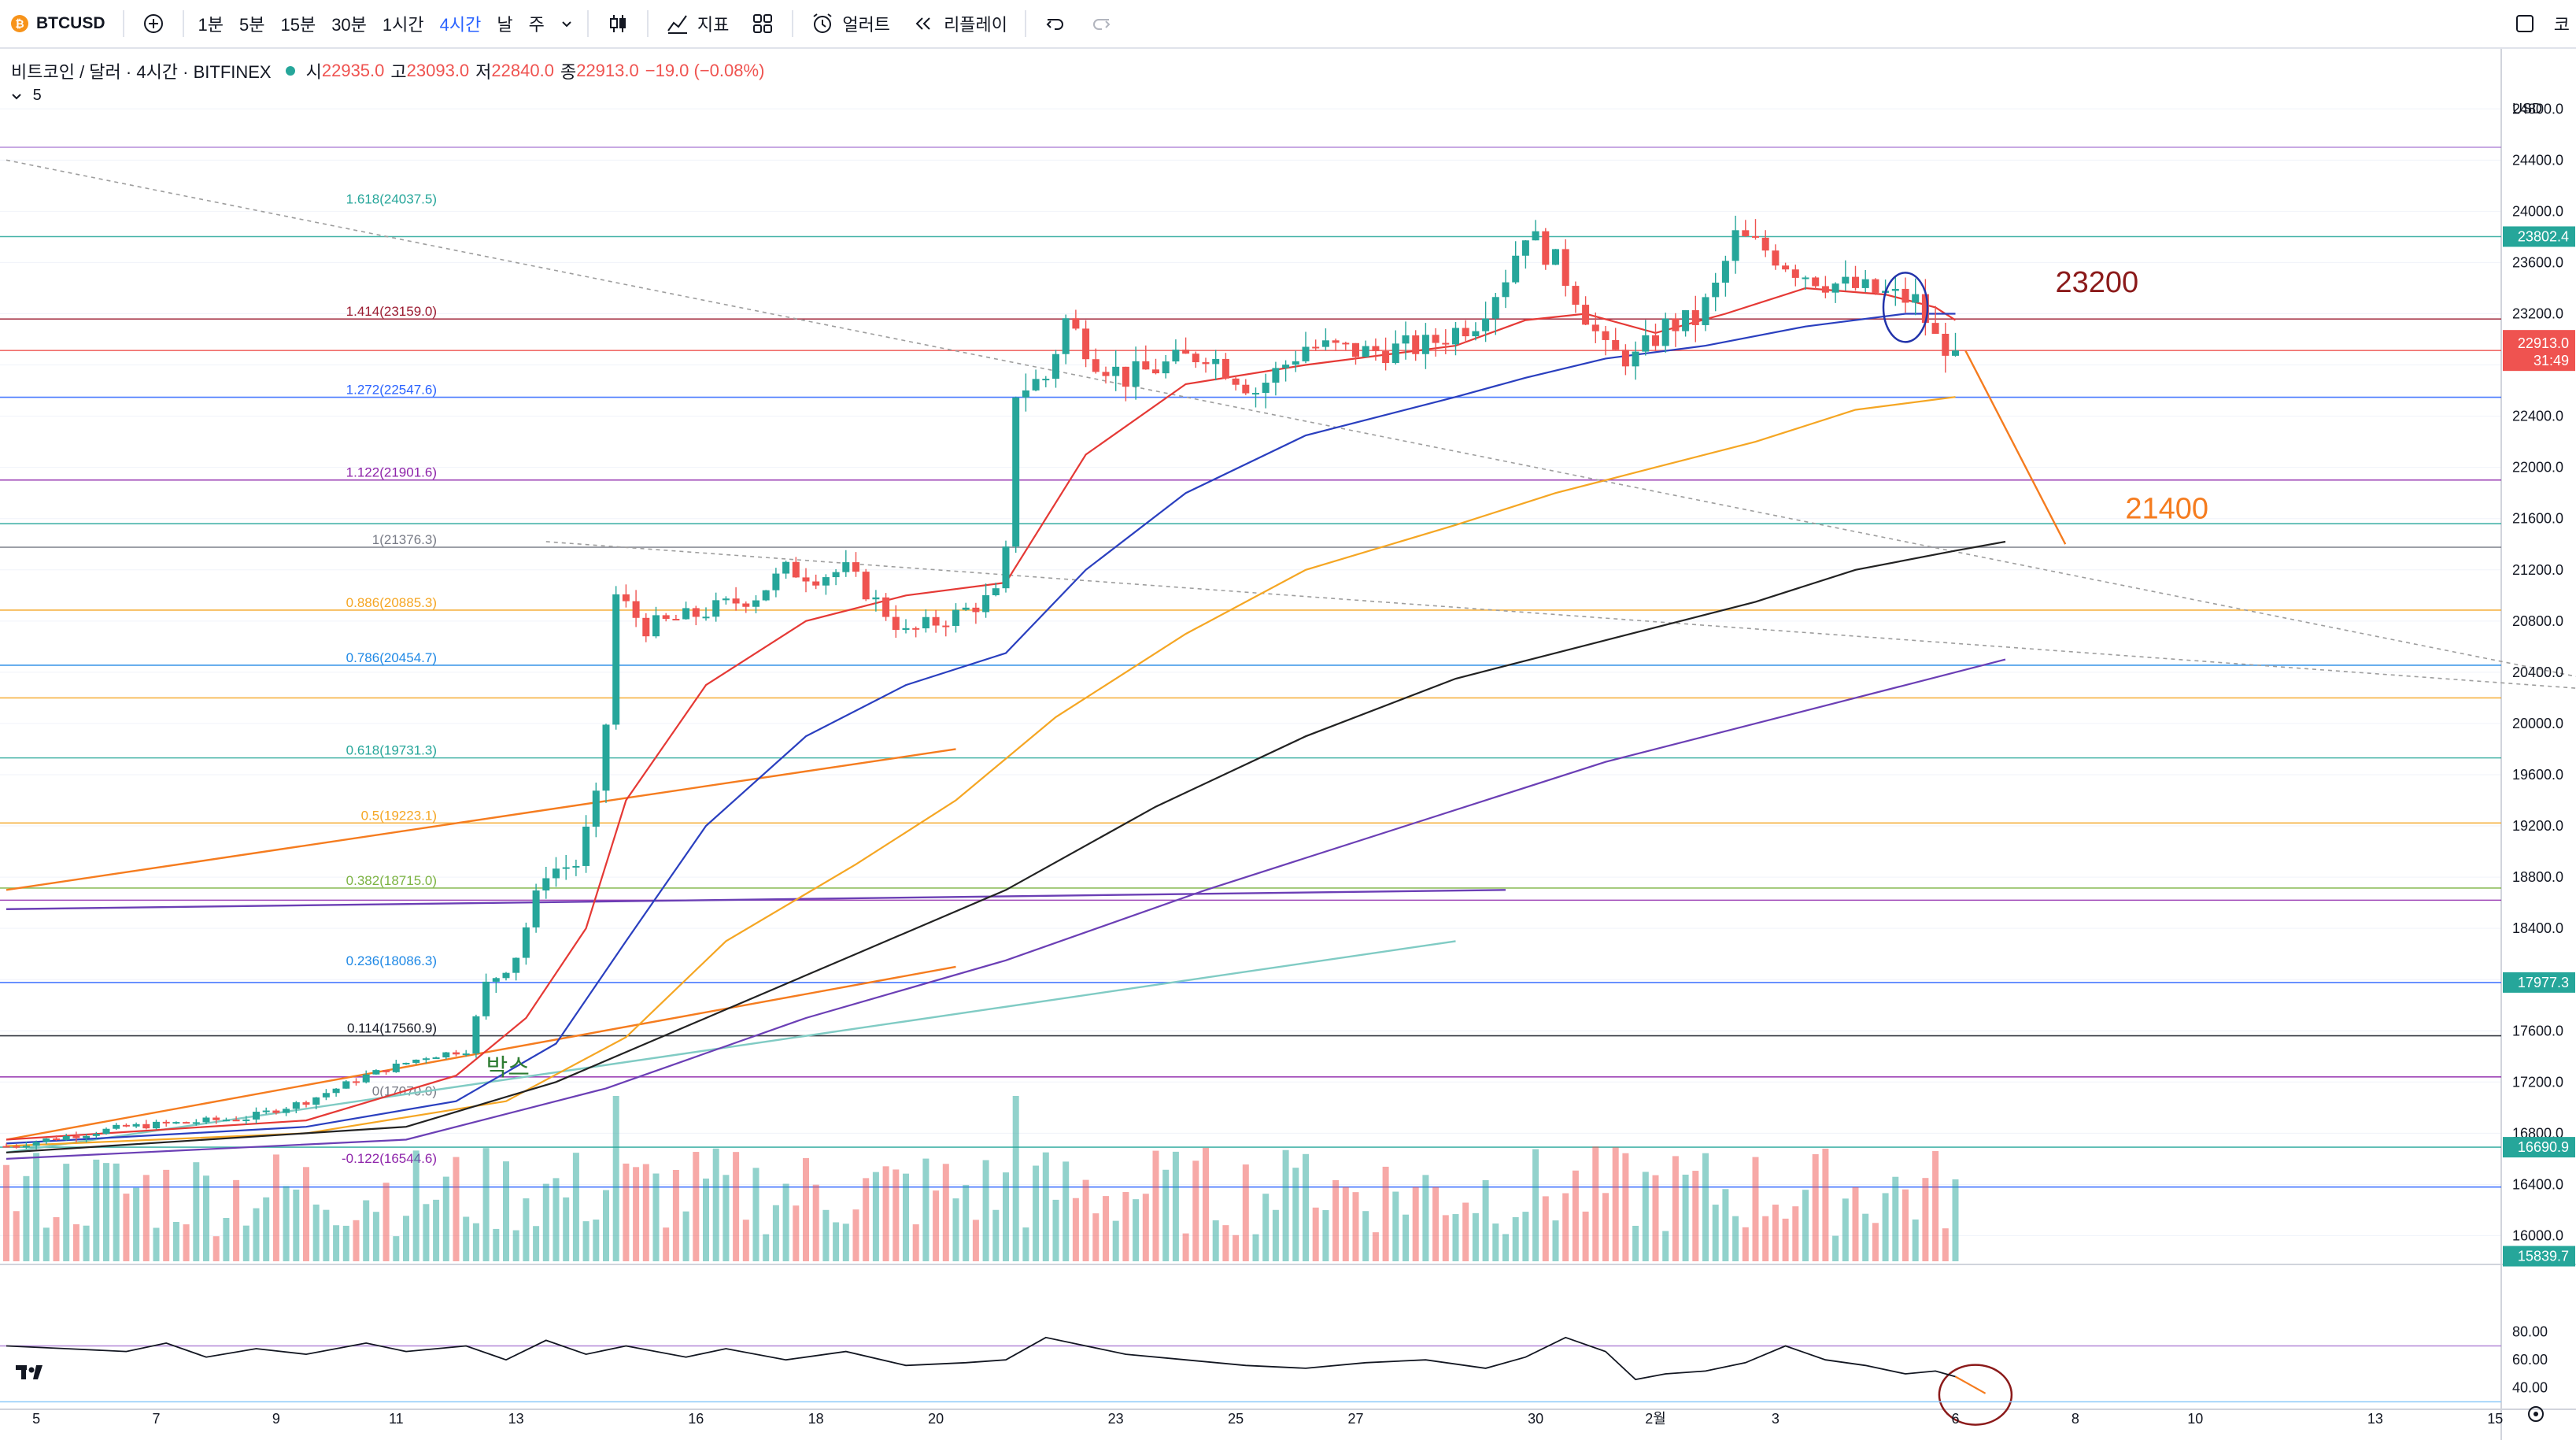 The height and width of the screenshot is (1440, 2576). What do you see at coordinates (58, 24) in the screenshot?
I see `symbol-search: ₿ BTCUSD` at bounding box center [58, 24].